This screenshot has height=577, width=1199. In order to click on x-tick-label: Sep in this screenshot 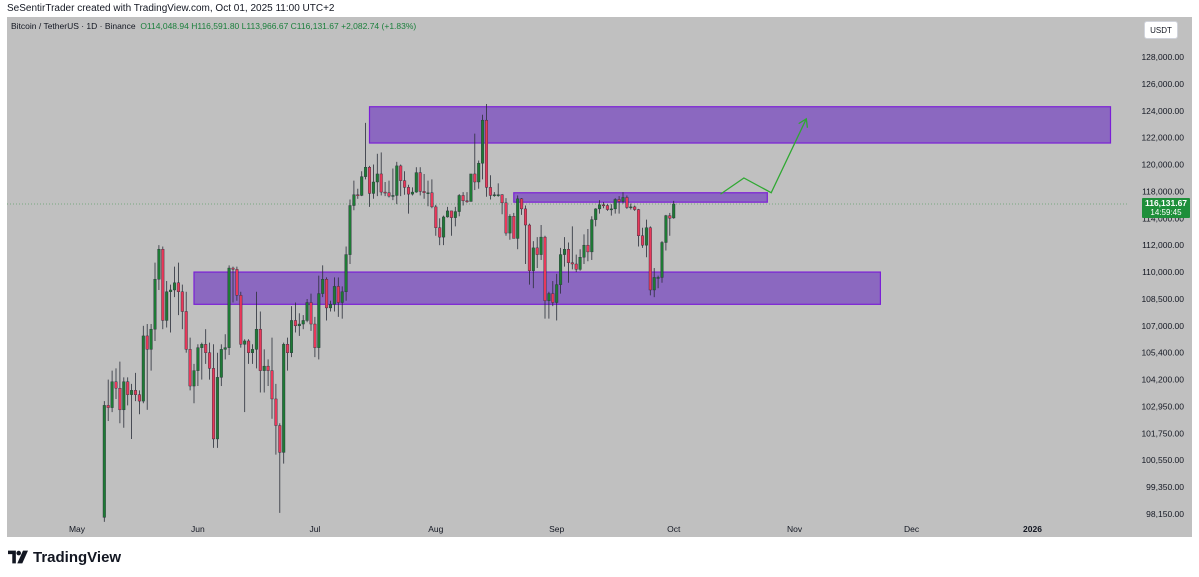, I will do `click(556, 529)`.